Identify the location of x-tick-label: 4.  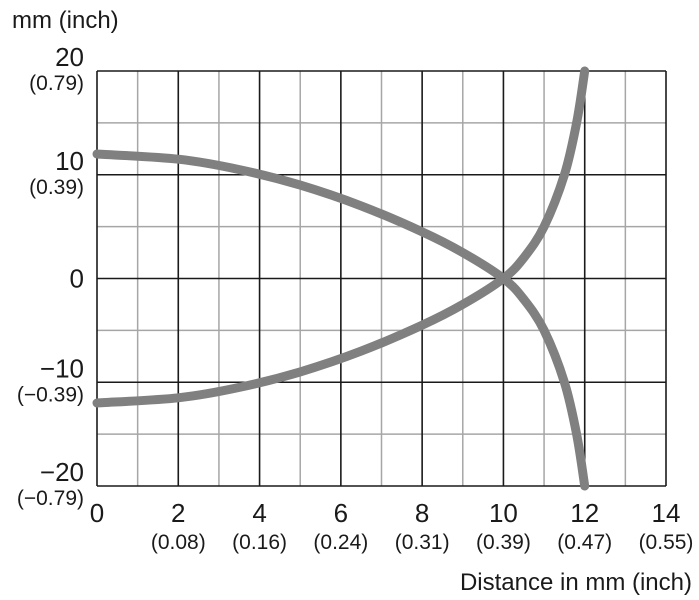
(259, 513).